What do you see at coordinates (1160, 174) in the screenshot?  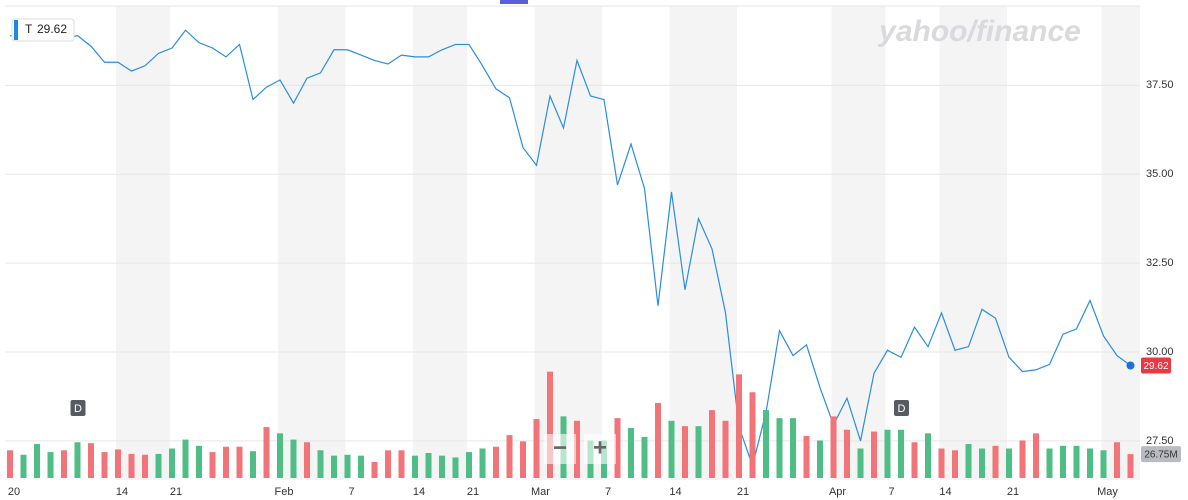 I see `y-tick-label: 35.00` at bounding box center [1160, 174].